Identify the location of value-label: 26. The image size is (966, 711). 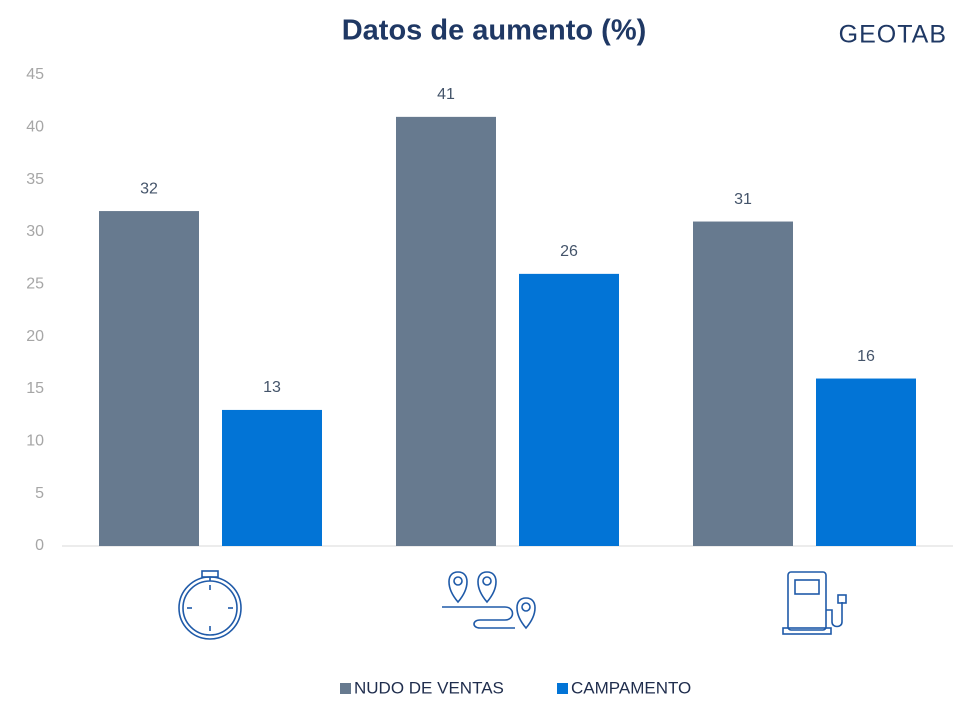
(569, 251).